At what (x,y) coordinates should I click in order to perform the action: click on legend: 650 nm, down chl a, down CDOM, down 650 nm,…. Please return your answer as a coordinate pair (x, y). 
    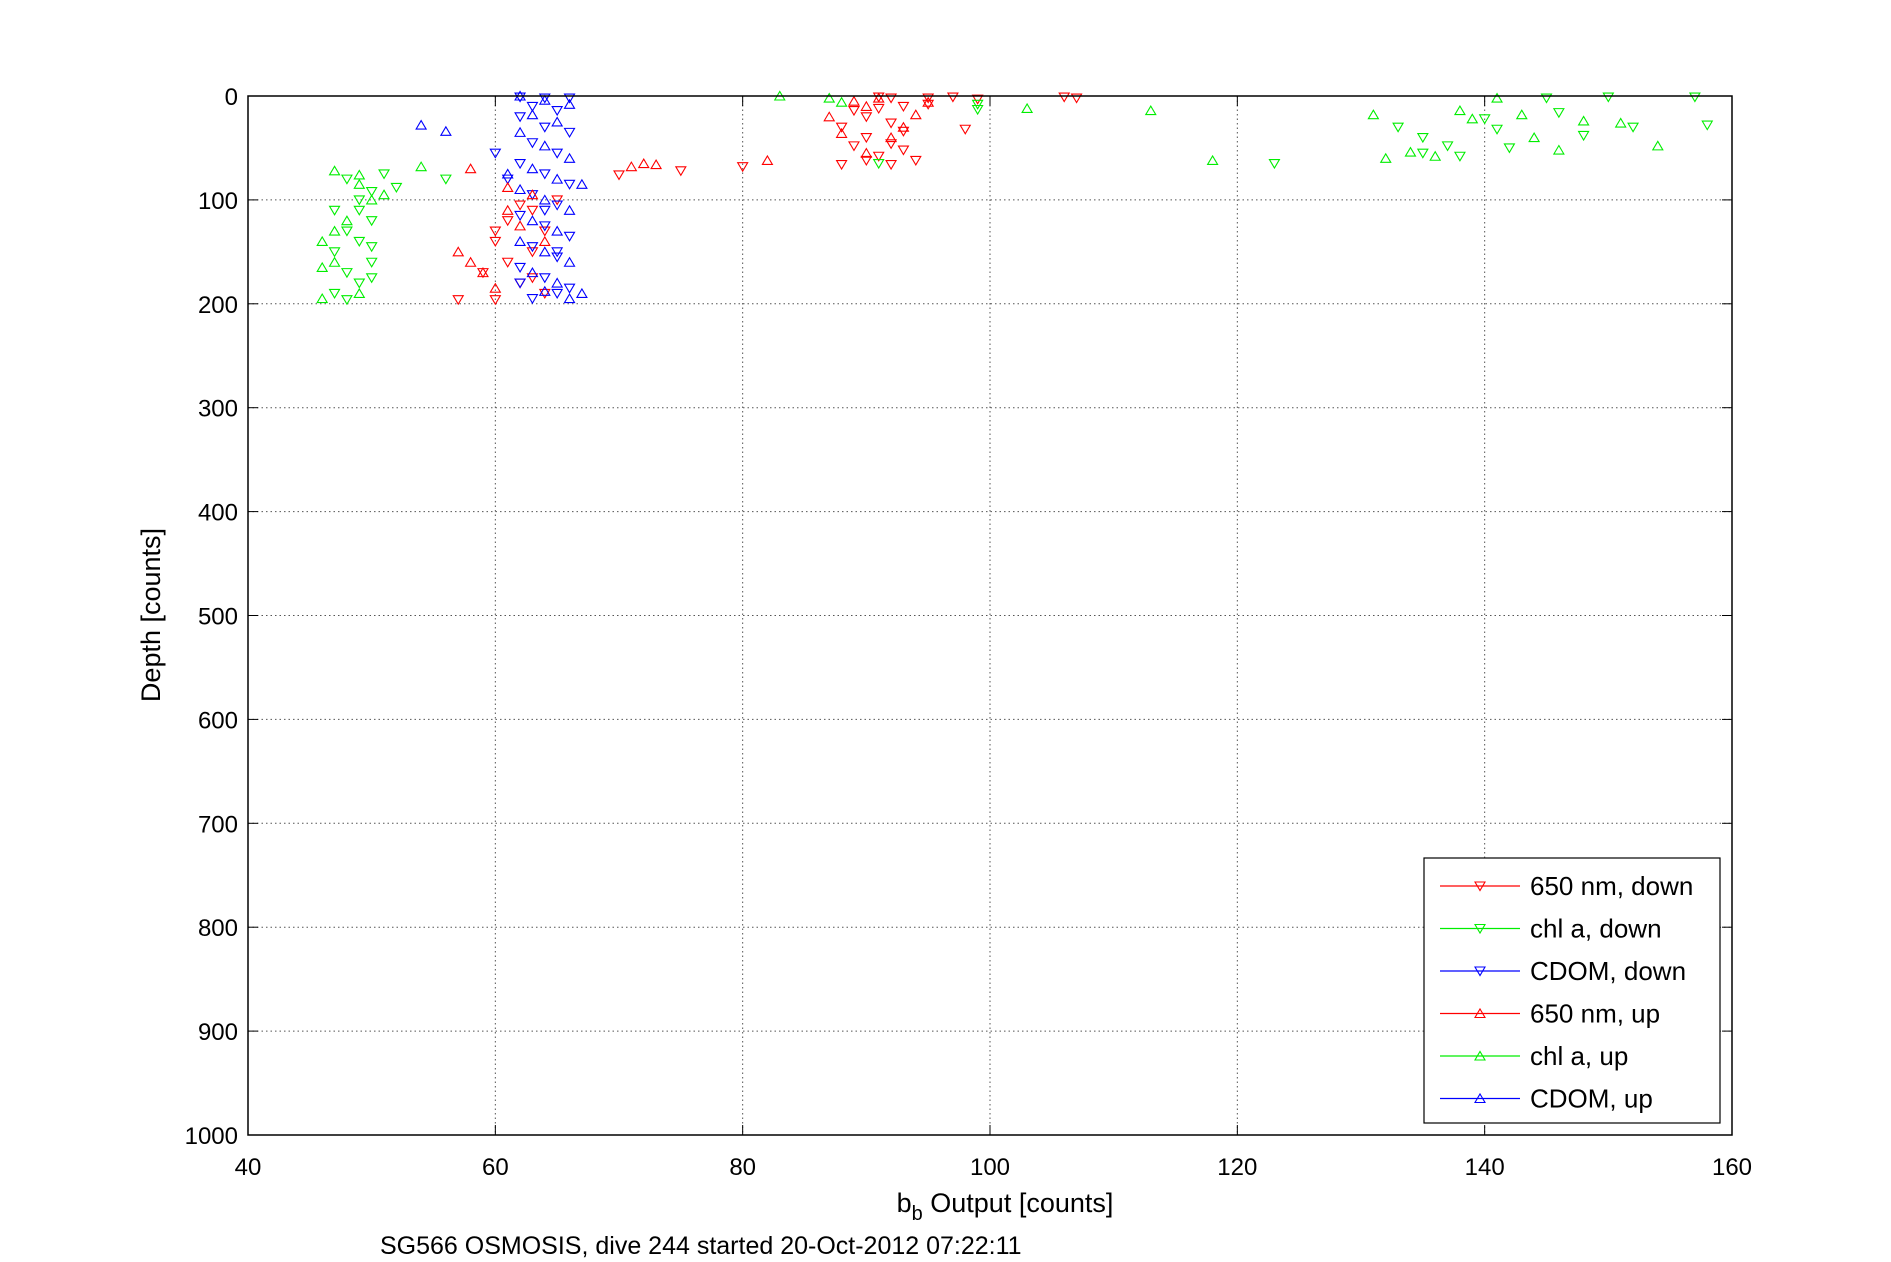
    Looking at the image, I should click on (1572, 990).